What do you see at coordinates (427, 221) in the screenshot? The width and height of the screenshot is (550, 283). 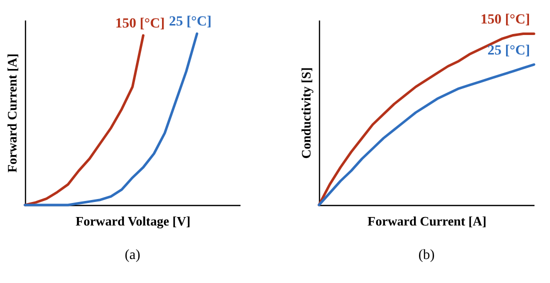 I see `x-axis-title: Forward Current [A]` at bounding box center [427, 221].